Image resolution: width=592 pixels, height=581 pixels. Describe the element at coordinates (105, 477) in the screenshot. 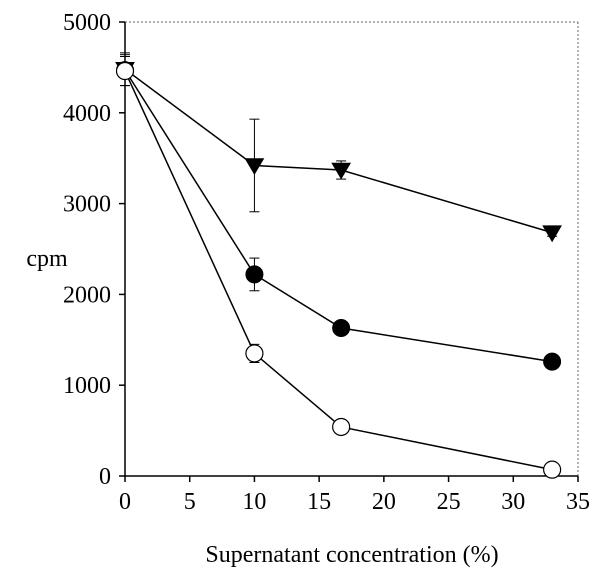

I see `y-tick-label: 0` at that location.